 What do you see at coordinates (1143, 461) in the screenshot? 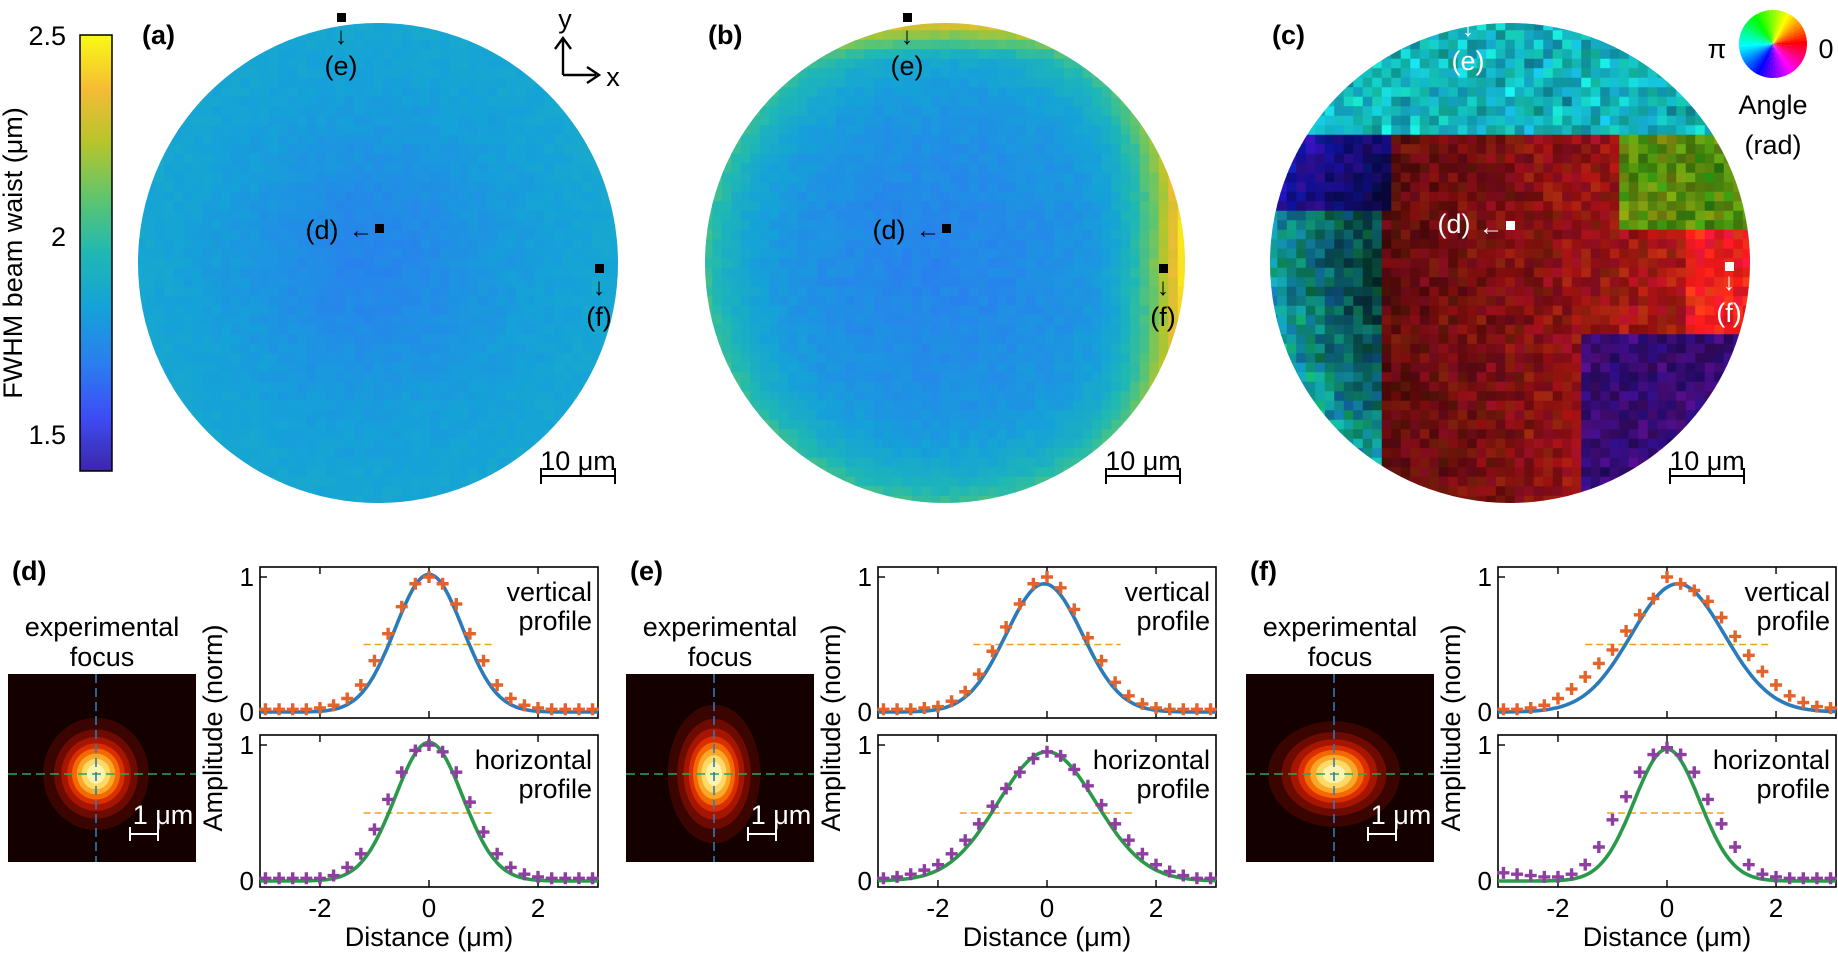
I see `scalebar-label: 10 μm` at bounding box center [1143, 461].